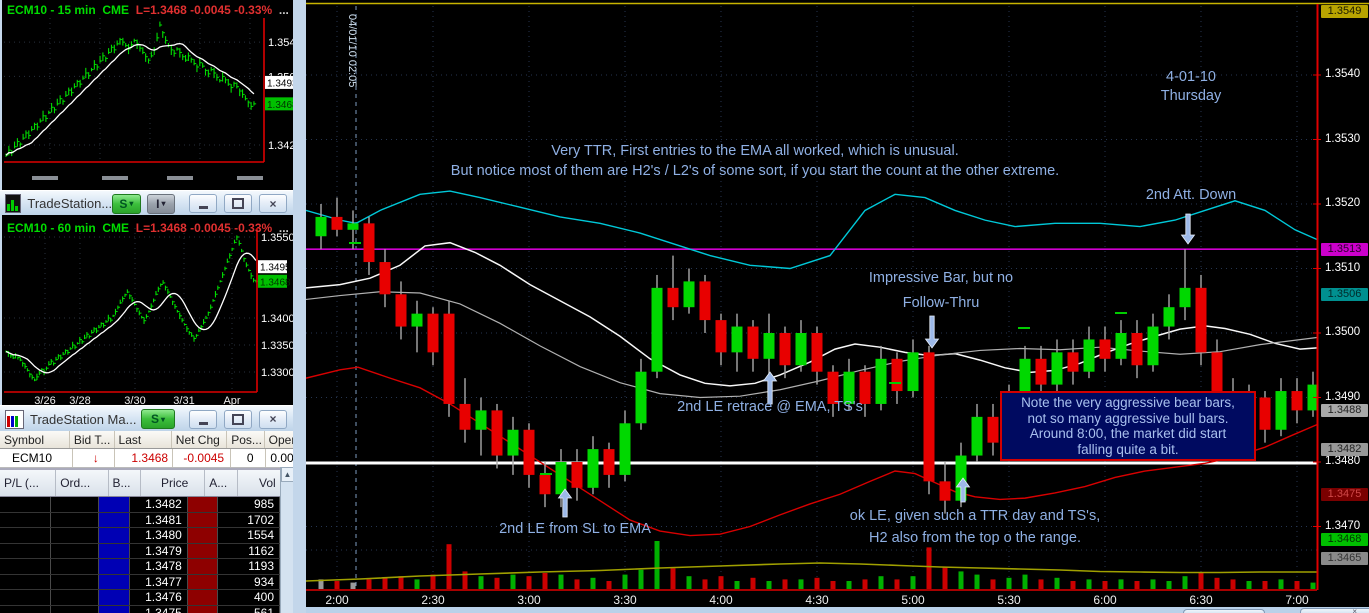 Image resolution: width=1369 pixels, height=613 pixels. I want to click on column-header: Net Chg, so click(200, 439).